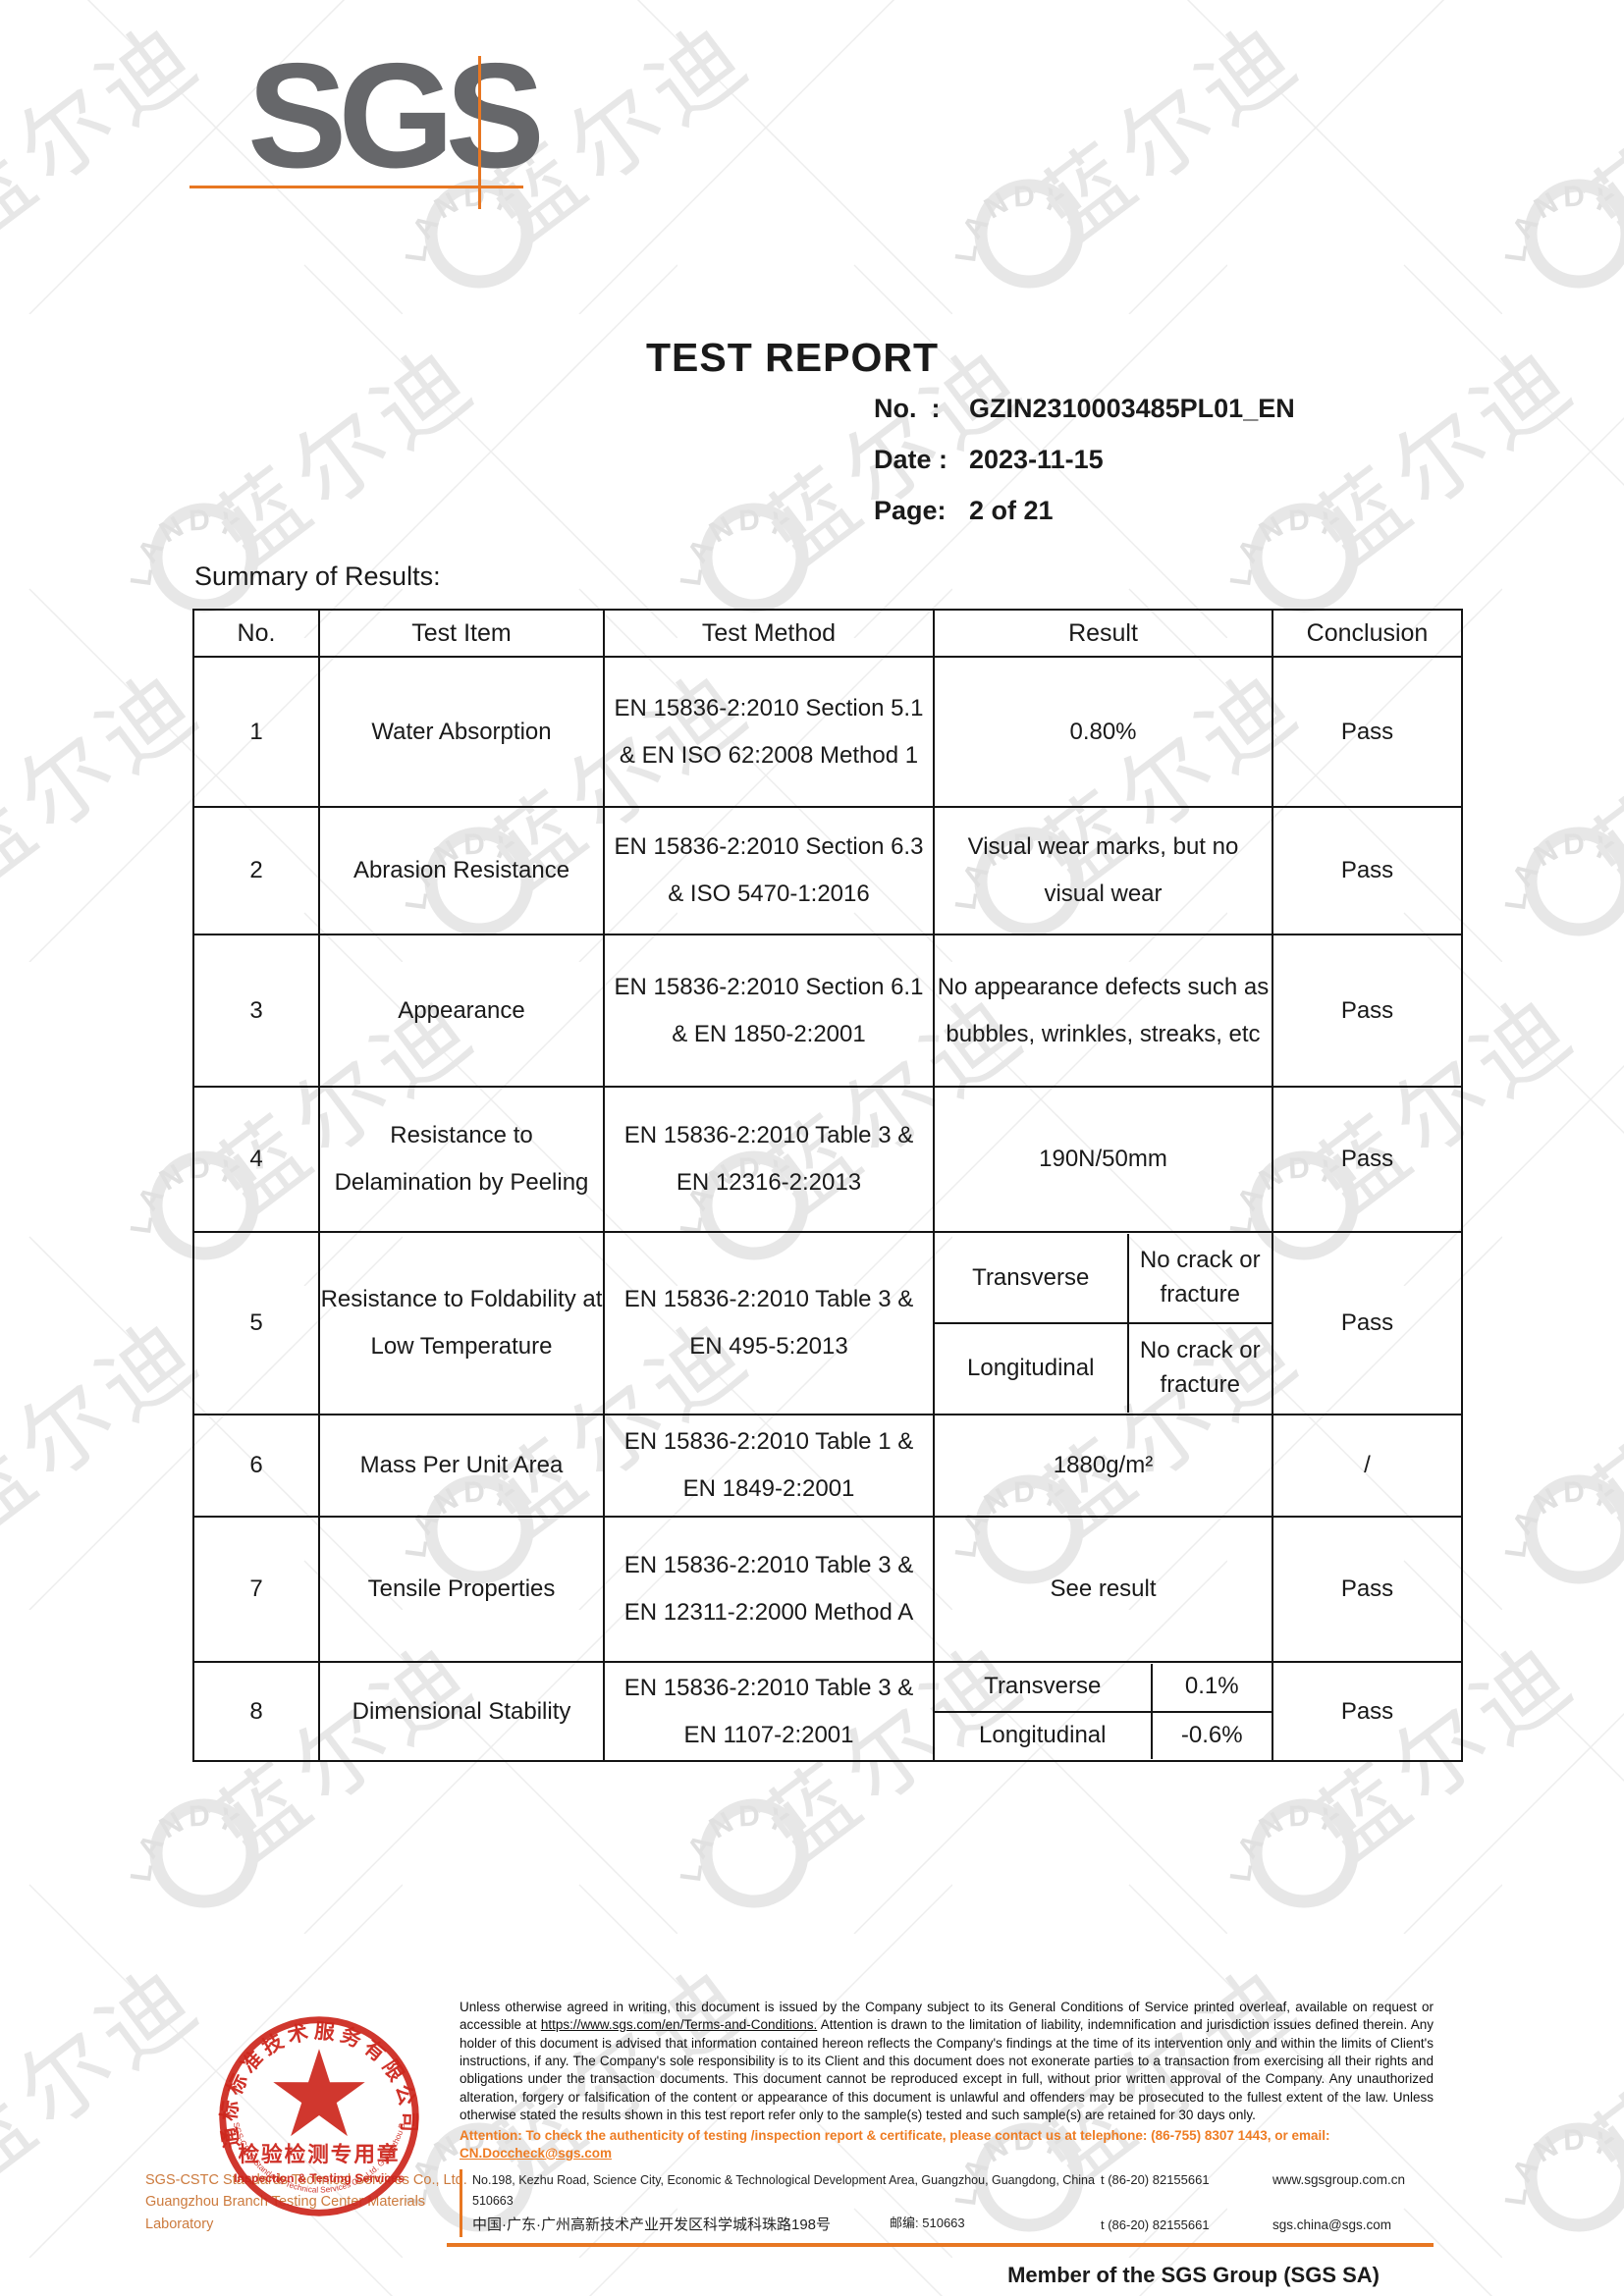  I want to click on report-no-label: No. :, so click(907, 408).